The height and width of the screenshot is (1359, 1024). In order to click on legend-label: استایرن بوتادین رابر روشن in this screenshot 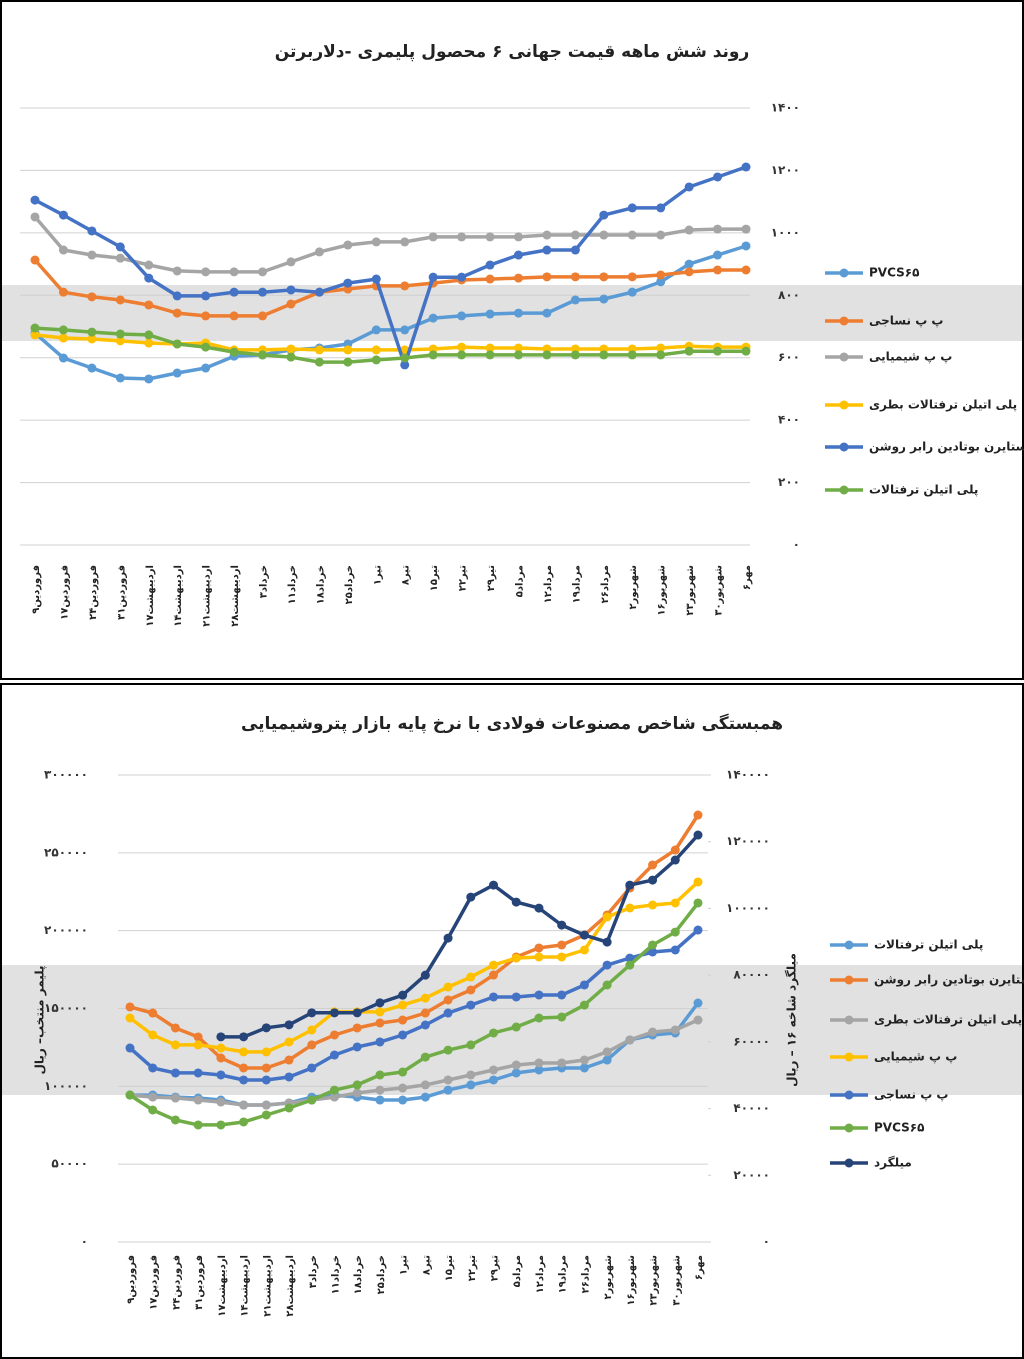, I will do `click(946, 447)`.